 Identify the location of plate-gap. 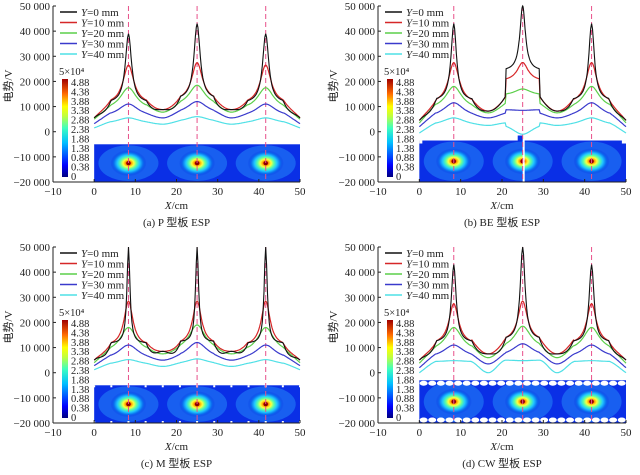
(523, 161).